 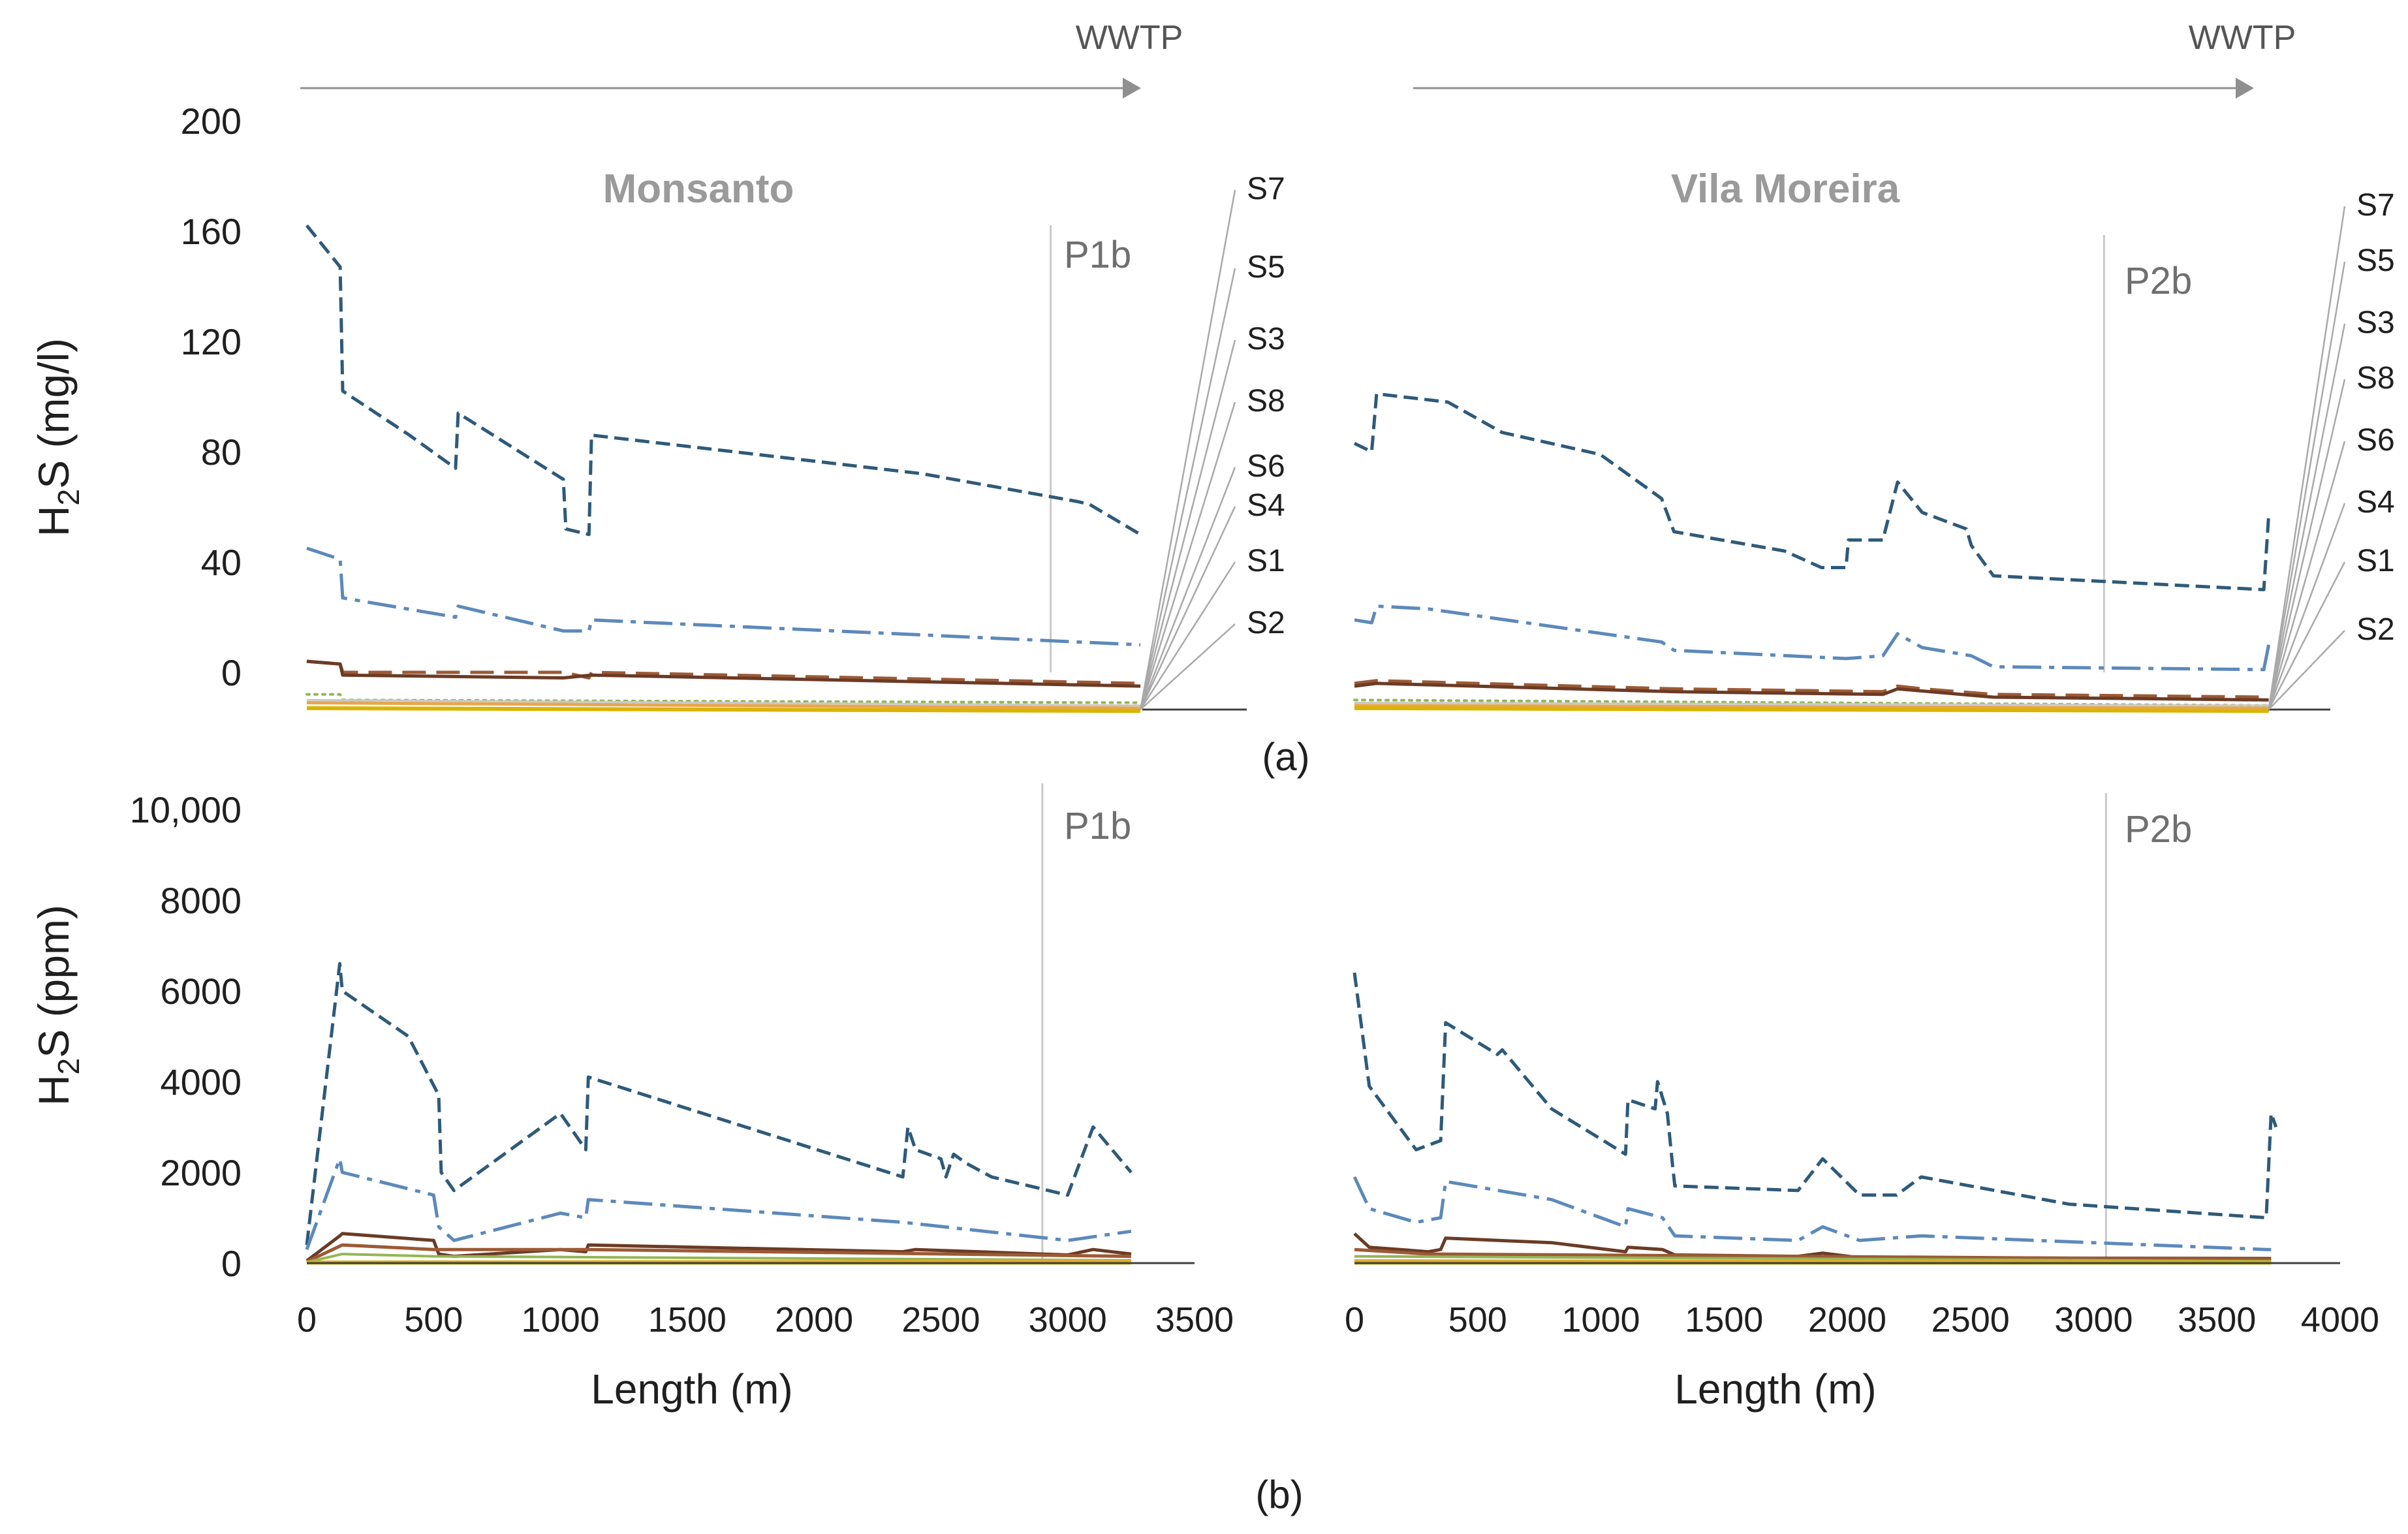 I want to click on y-tick-label: 2000, so click(x=201, y=1172).